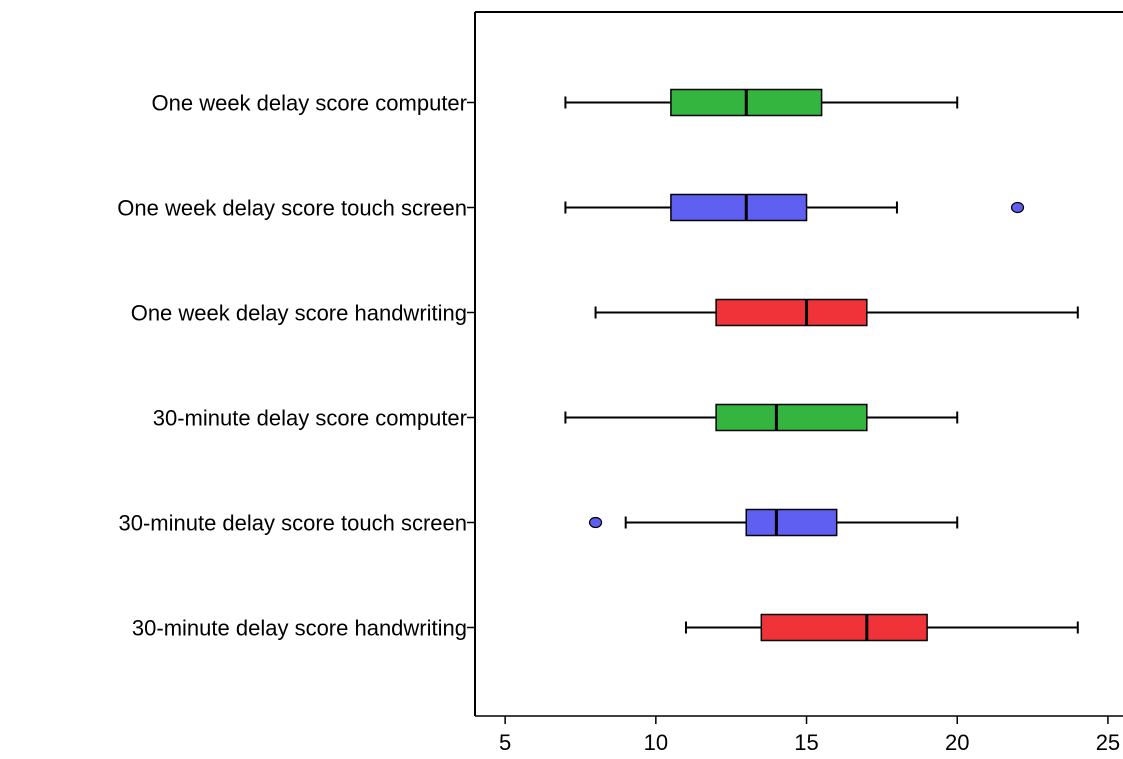 The width and height of the screenshot is (1123, 759). Describe the element at coordinates (292, 208) in the screenshot. I see `category-label: One week delay score touch screen` at that location.